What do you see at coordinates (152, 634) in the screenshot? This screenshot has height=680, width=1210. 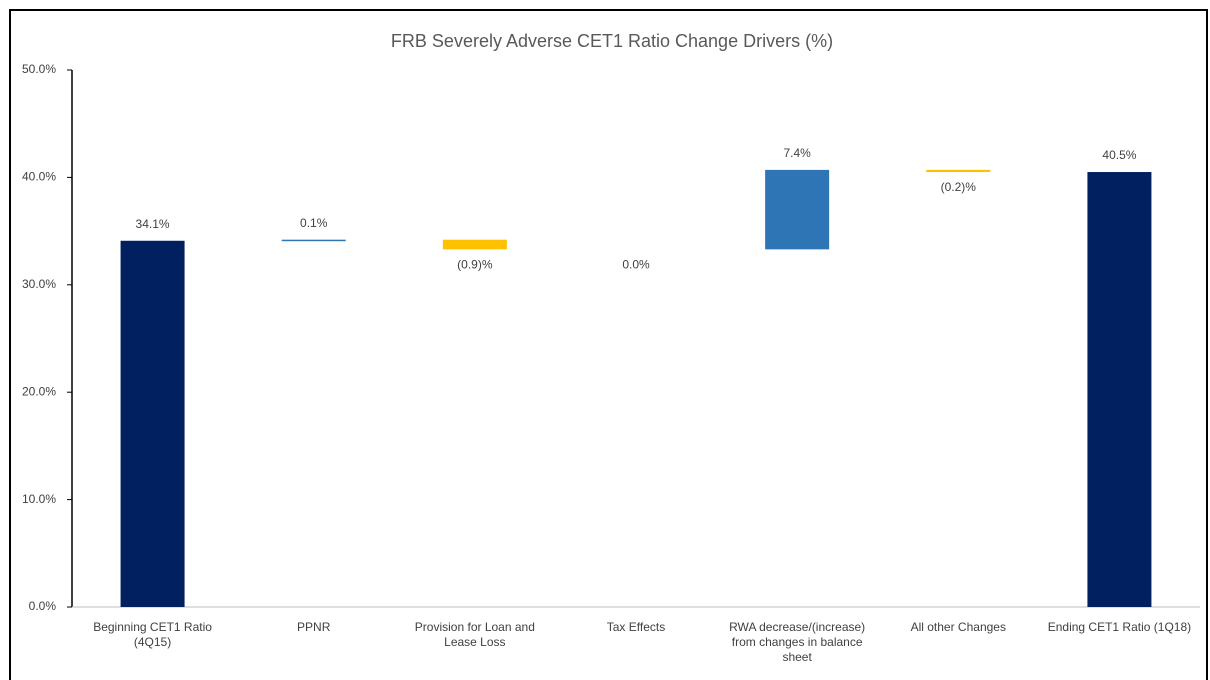 I see `x-tick-label: Beginning CET1 Ratio (4Q15)` at bounding box center [152, 634].